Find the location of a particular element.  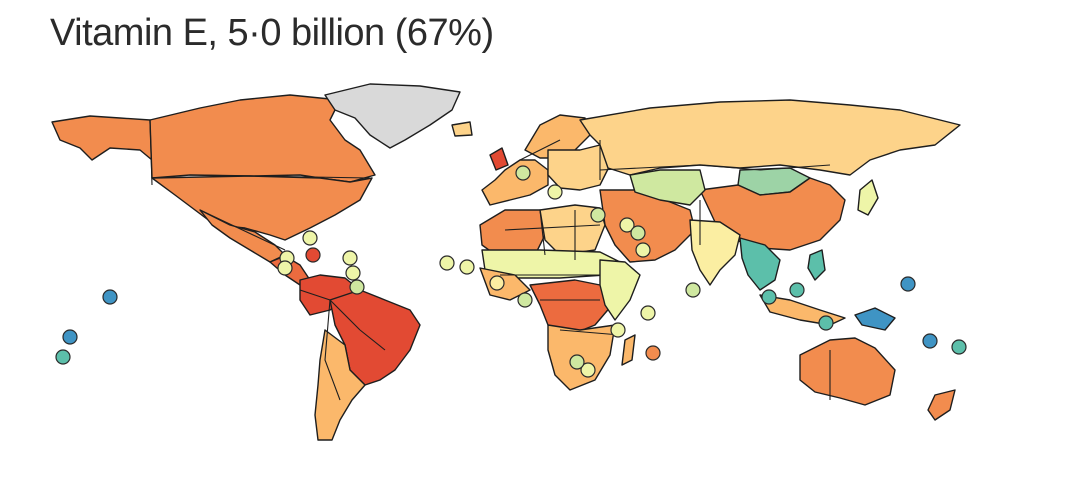

island-marker-micronesia is located at coordinates (908, 284).